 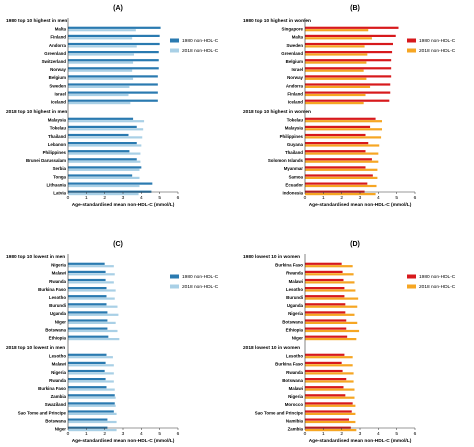 I want to click on category-label: Uganda, so click(x=295, y=305).